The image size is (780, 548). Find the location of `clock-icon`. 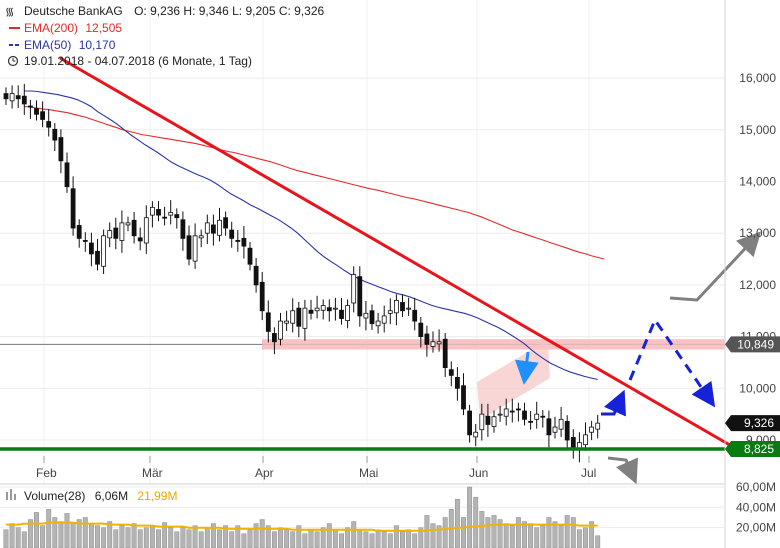

clock-icon is located at coordinates (13, 61).